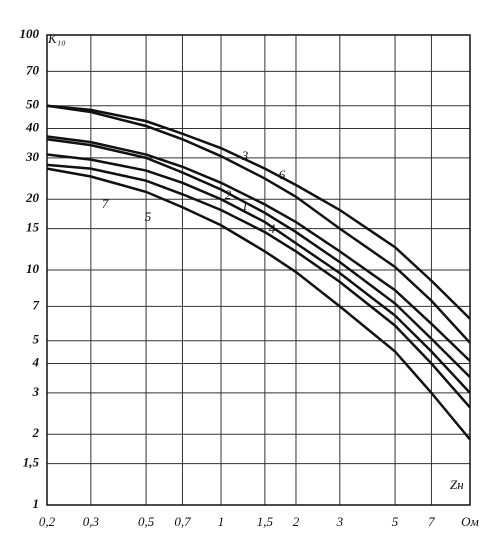 This screenshot has width=502, height=537. What do you see at coordinates (36, 362) in the screenshot?
I see `y-tick-label: 4` at bounding box center [36, 362].